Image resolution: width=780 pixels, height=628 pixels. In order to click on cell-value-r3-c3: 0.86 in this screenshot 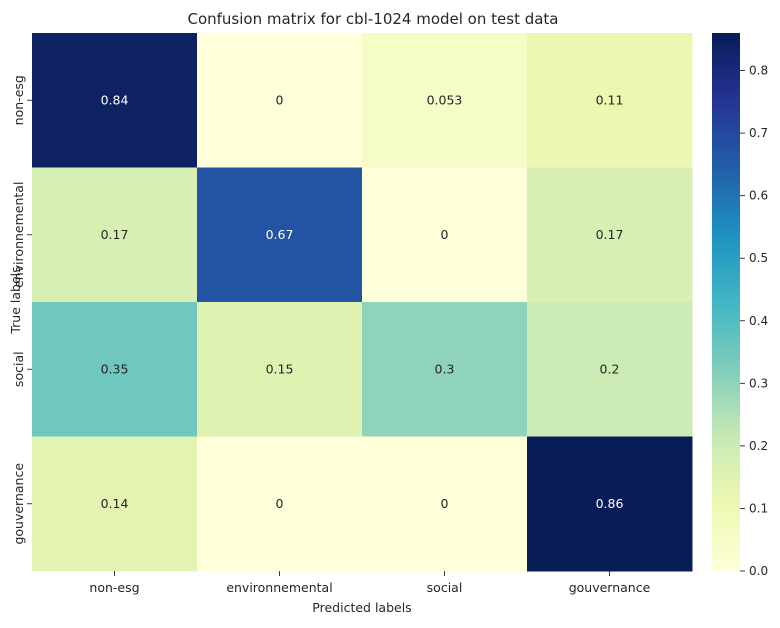, I will do `click(610, 503)`.